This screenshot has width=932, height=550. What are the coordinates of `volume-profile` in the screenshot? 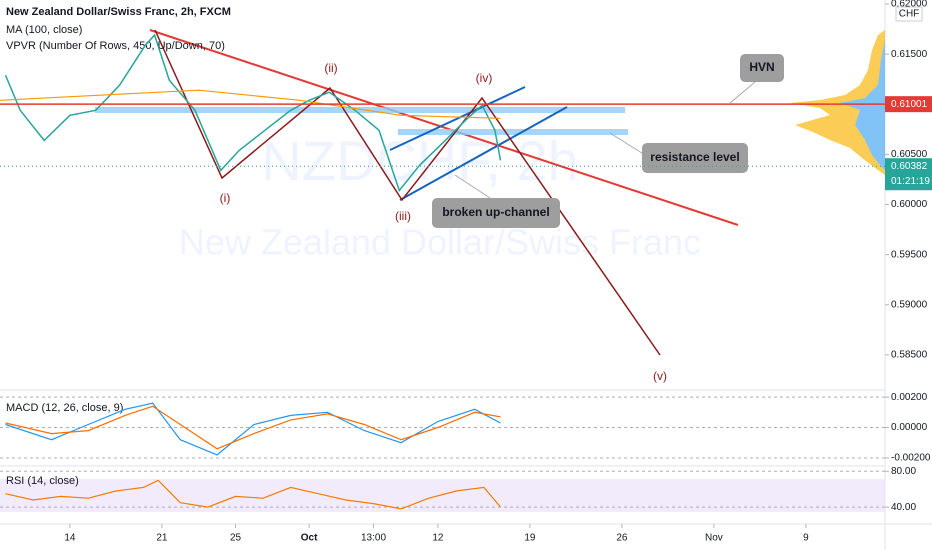 It's located at (837, 102).